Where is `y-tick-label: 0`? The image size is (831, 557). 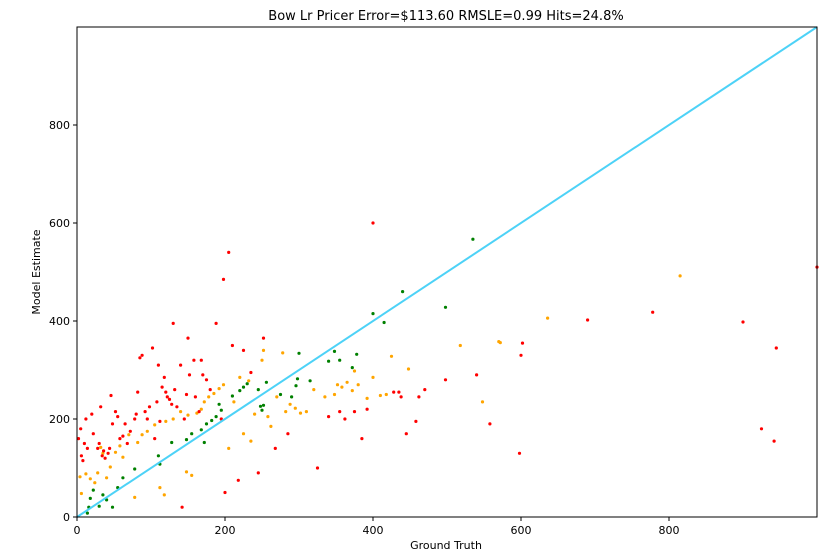
y-tick-label: 0 is located at coordinates (66, 517).